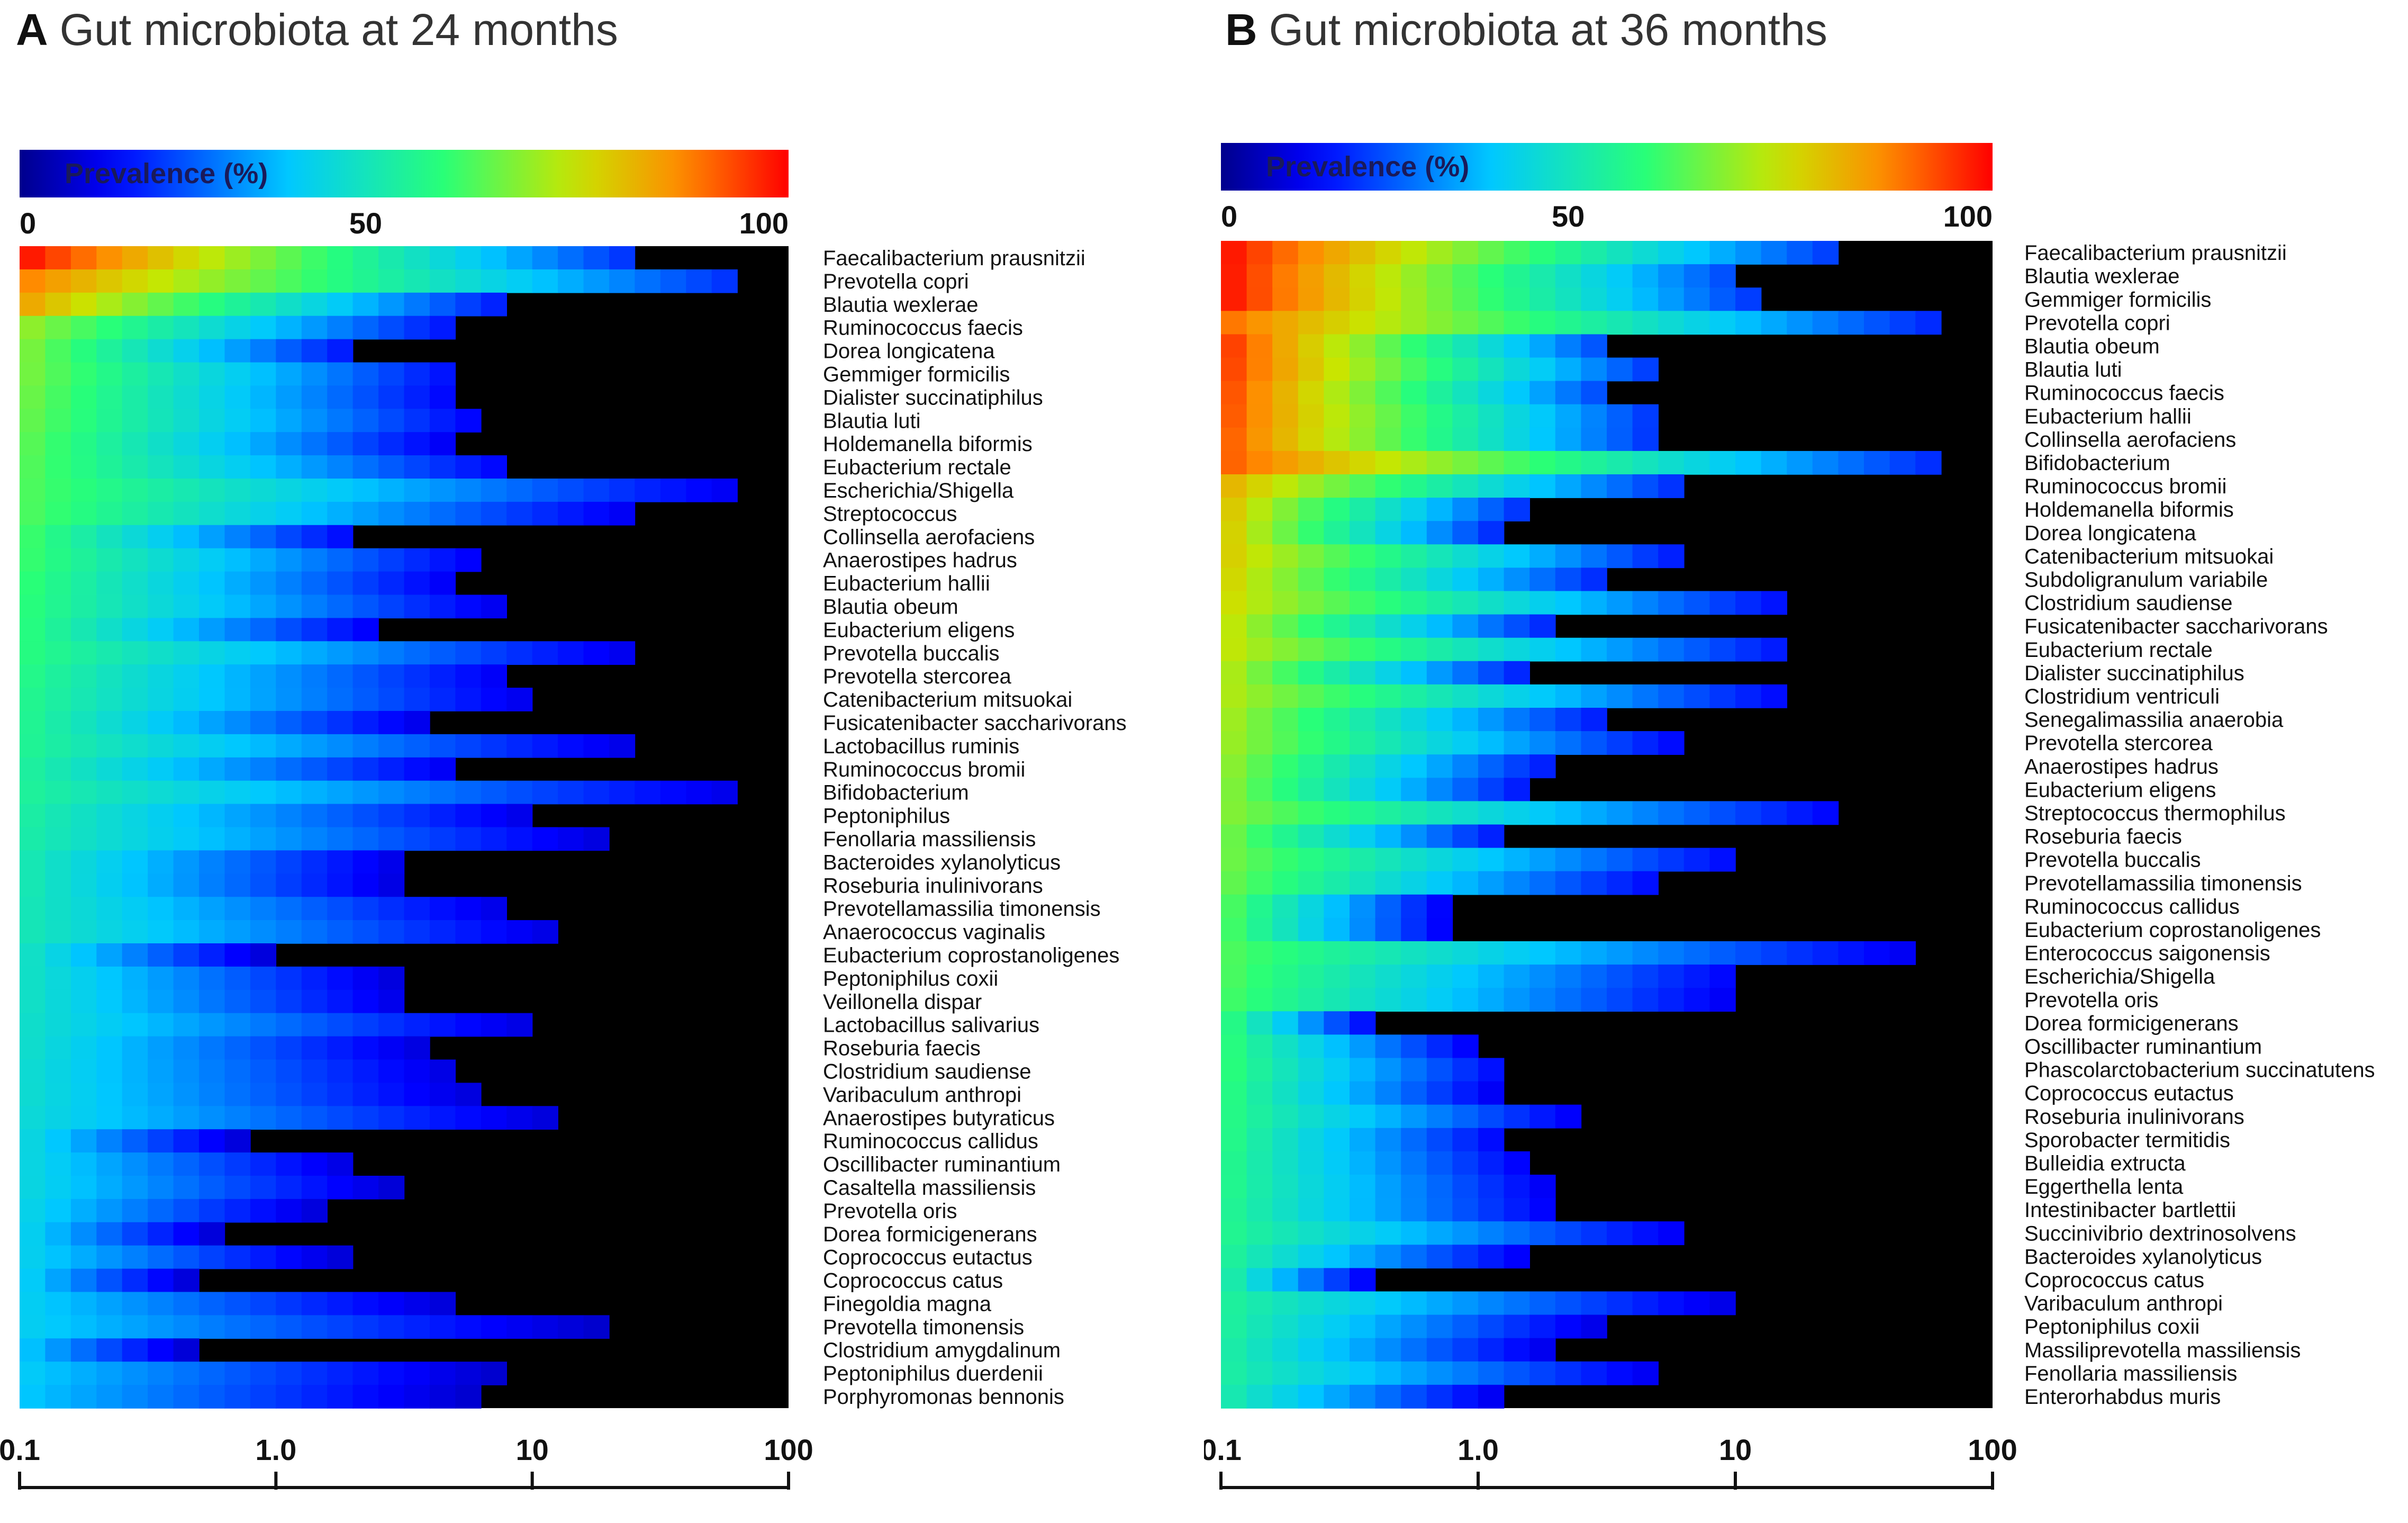  Describe the element at coordinates (928, 444) in the screenshot. I see `row-label: Holdemanella biformis` at that location.